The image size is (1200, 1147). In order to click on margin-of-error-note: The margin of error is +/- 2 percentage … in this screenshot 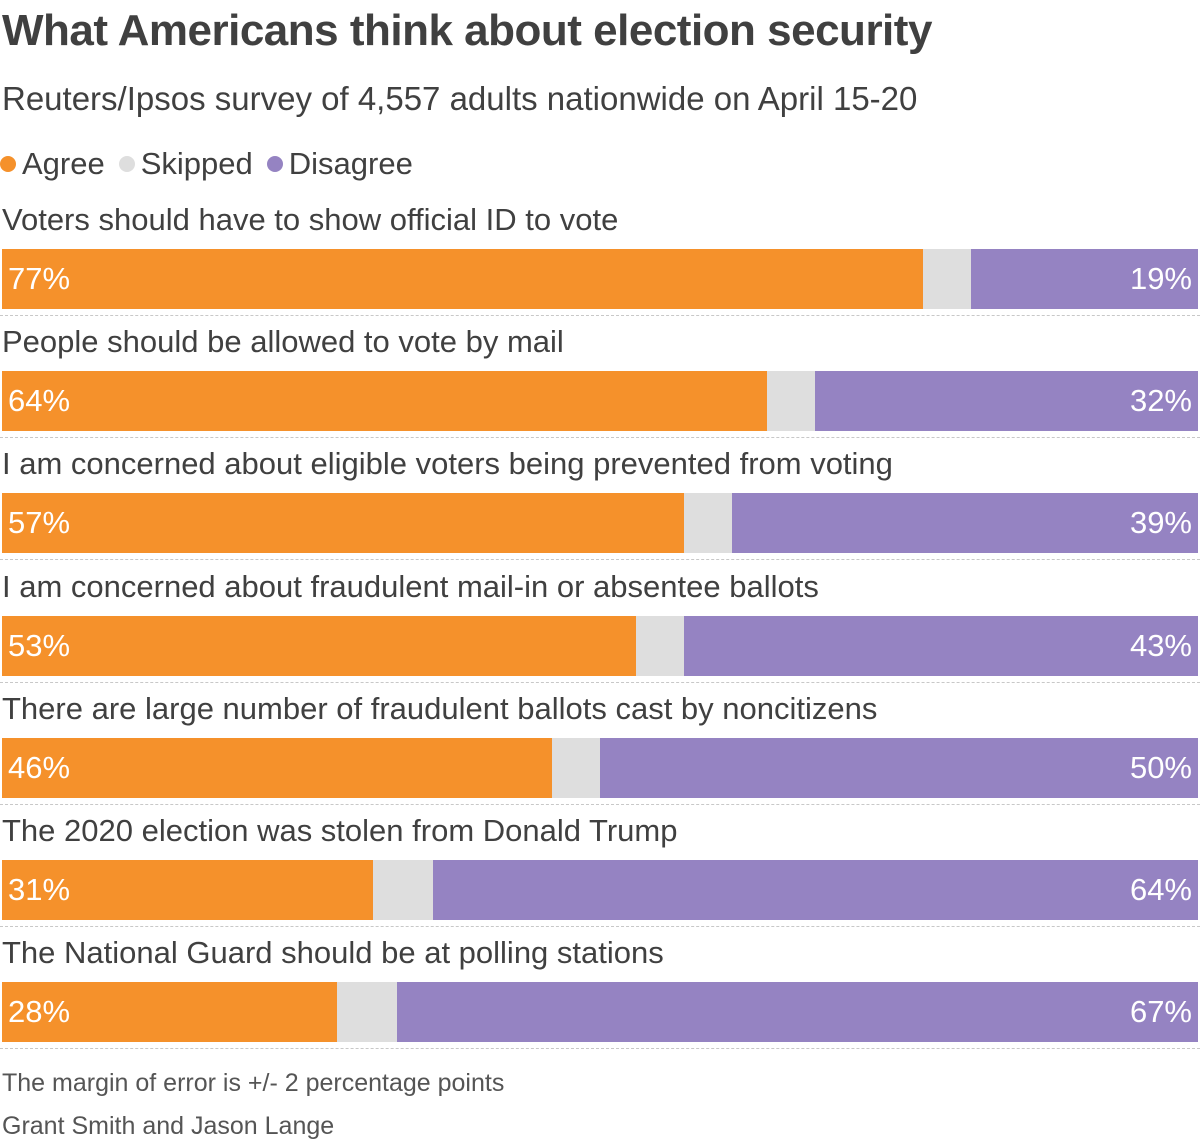, I will do `click(253, 1083)`.